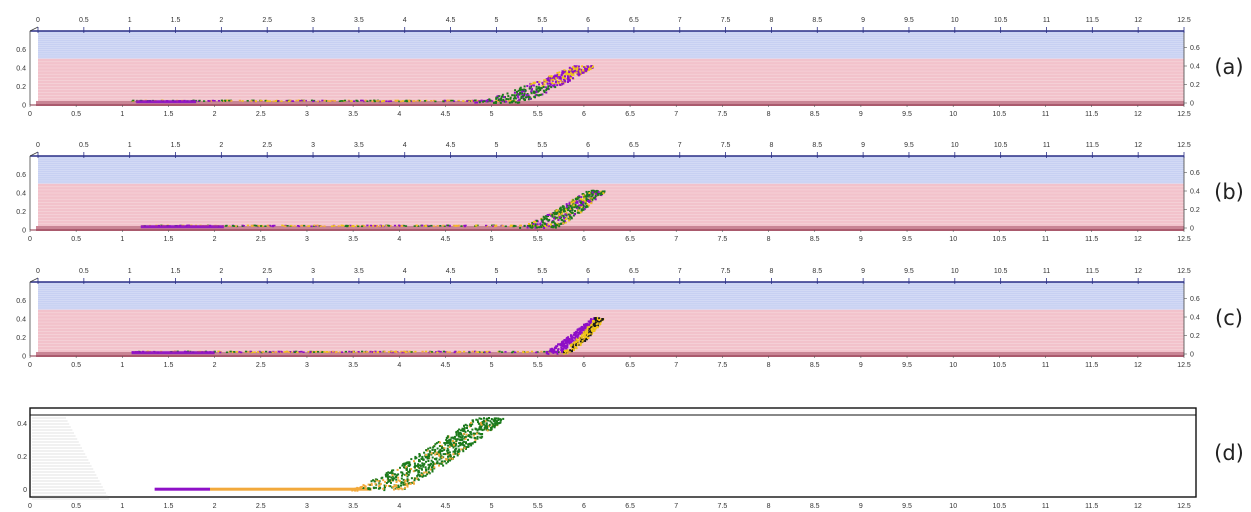  Describe the element at coordinates (122, 239) in the screenshot. I see `bottom-tick-label: 1` at that location.